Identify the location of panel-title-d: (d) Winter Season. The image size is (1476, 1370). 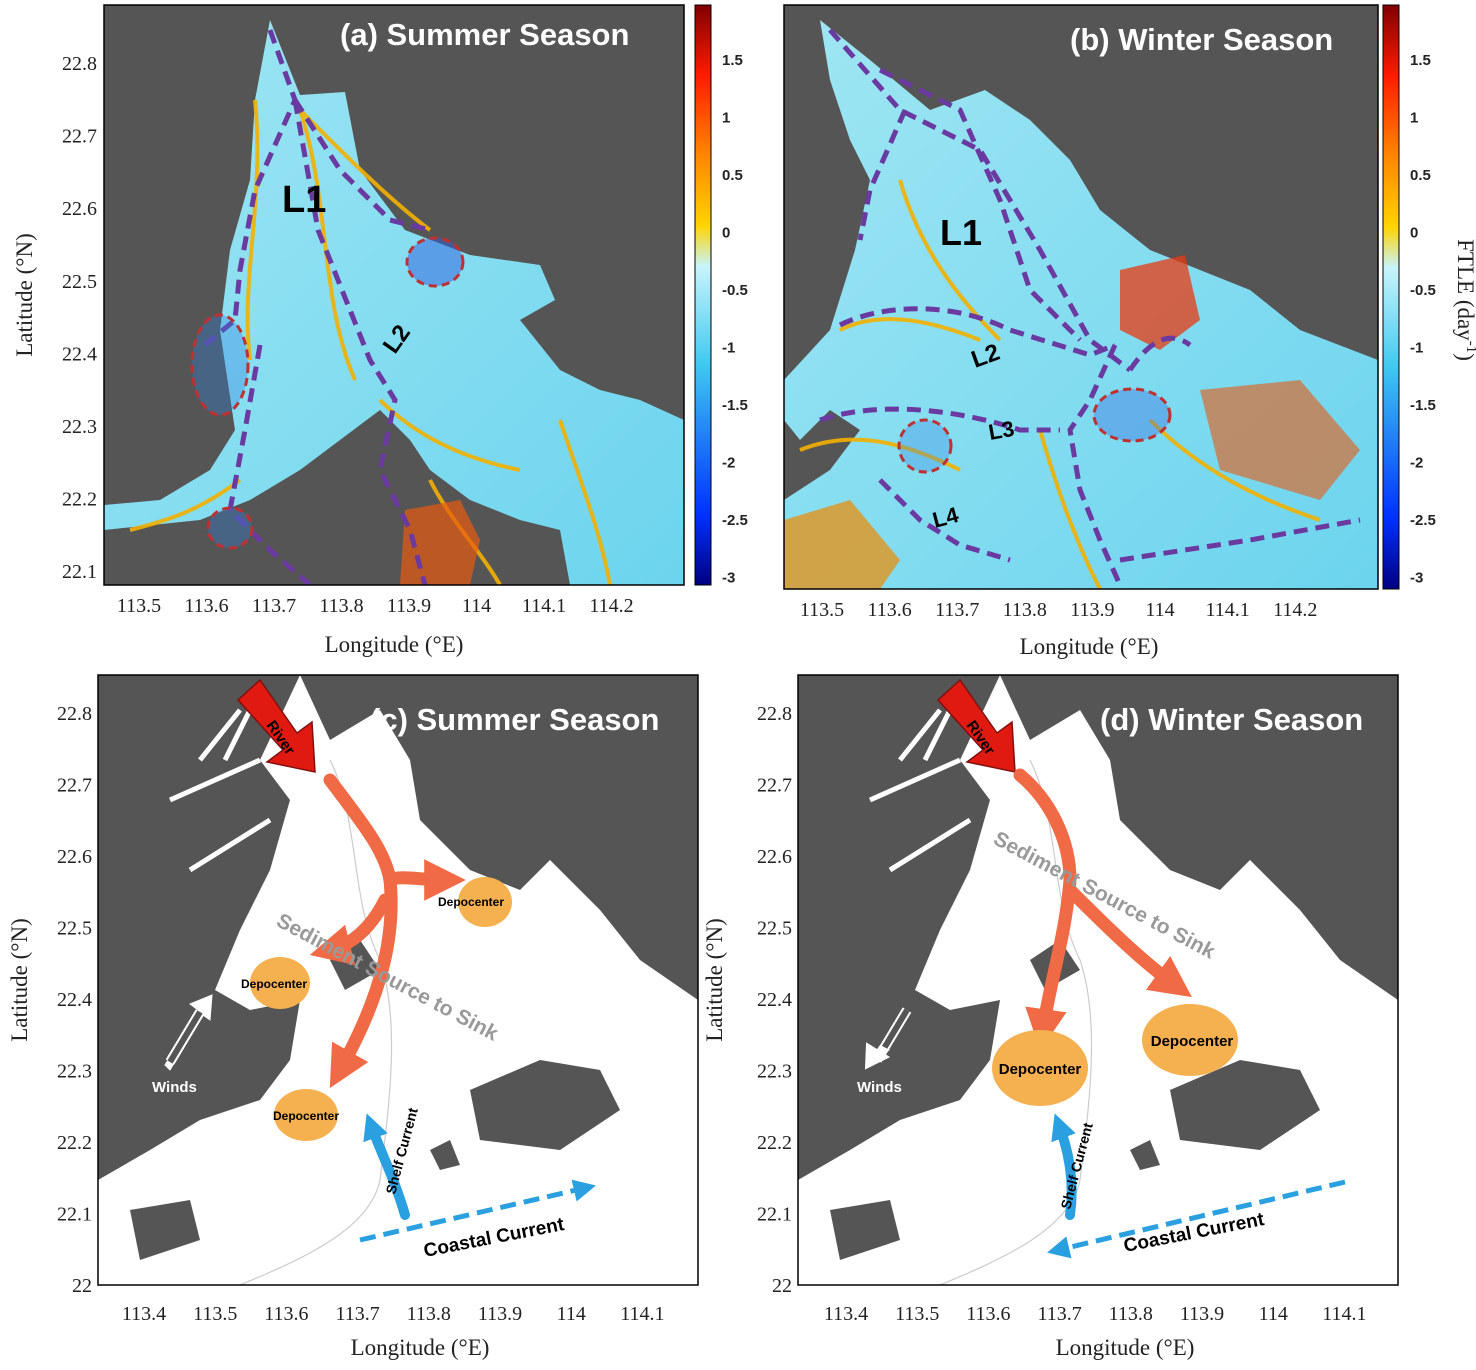
(1231, 719).